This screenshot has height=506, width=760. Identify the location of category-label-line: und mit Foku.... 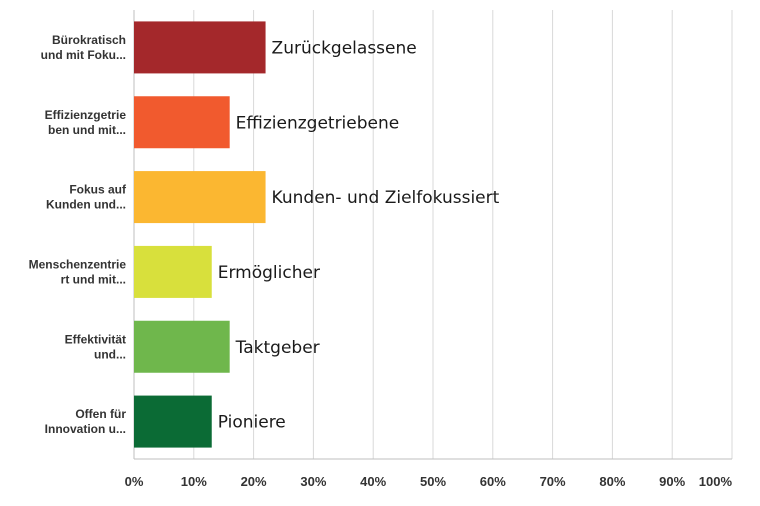
(83, 55).